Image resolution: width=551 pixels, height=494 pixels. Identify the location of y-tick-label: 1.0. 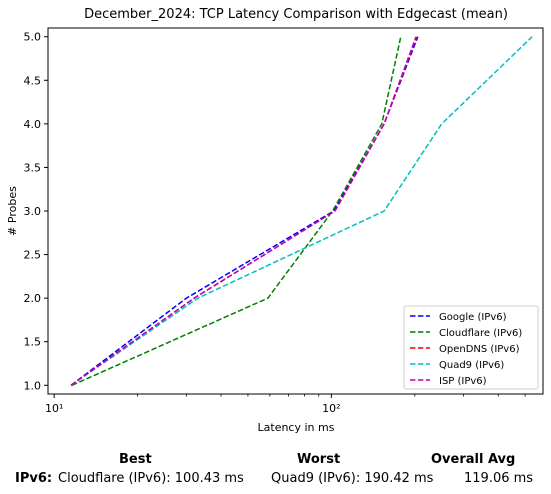
(33, 385).